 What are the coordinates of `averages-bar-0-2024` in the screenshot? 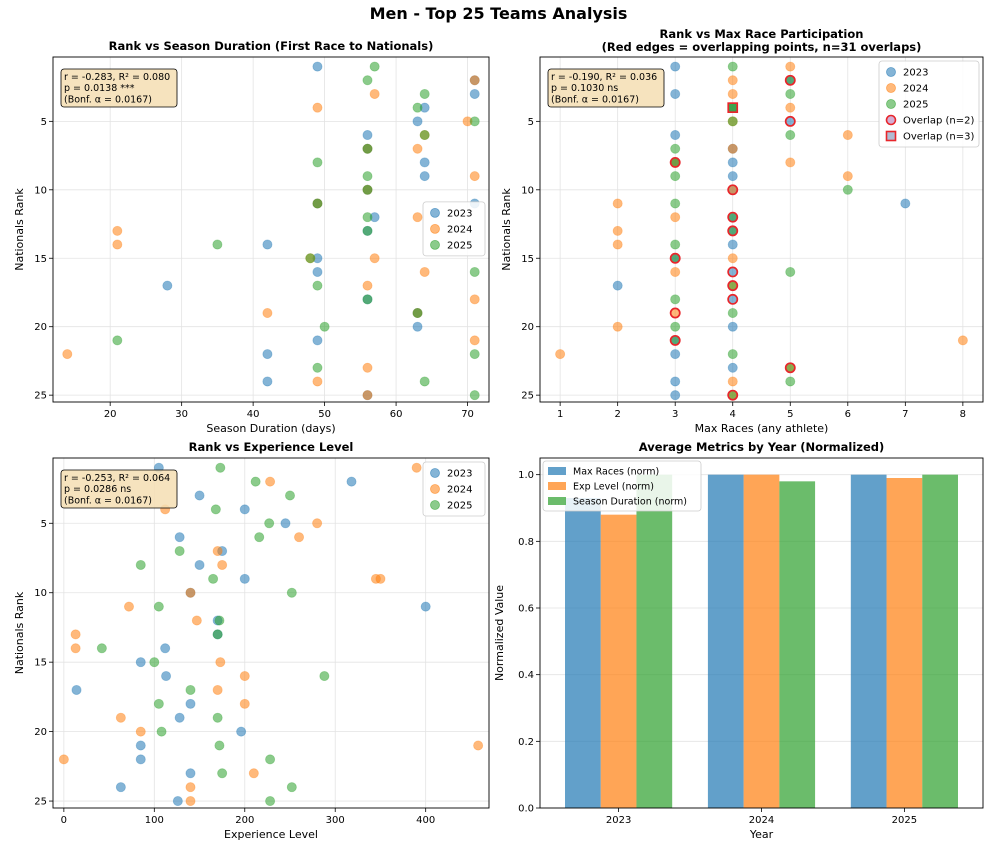 It's located at (725, 641).